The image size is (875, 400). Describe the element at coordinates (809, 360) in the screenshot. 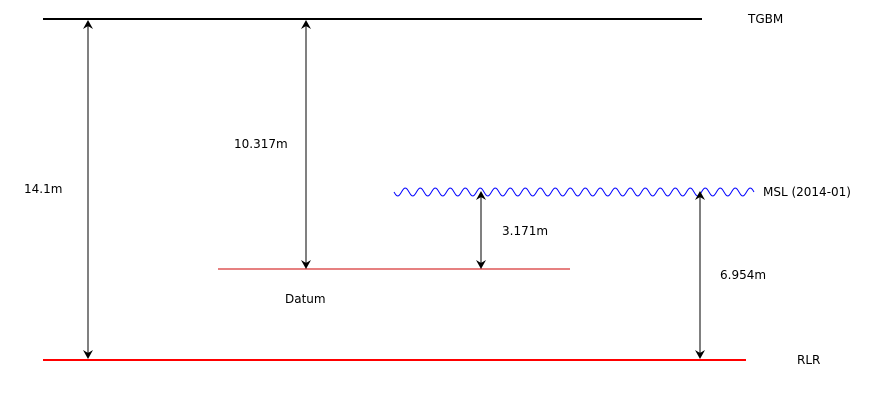

I see `rlr-label: RLR` at that location.